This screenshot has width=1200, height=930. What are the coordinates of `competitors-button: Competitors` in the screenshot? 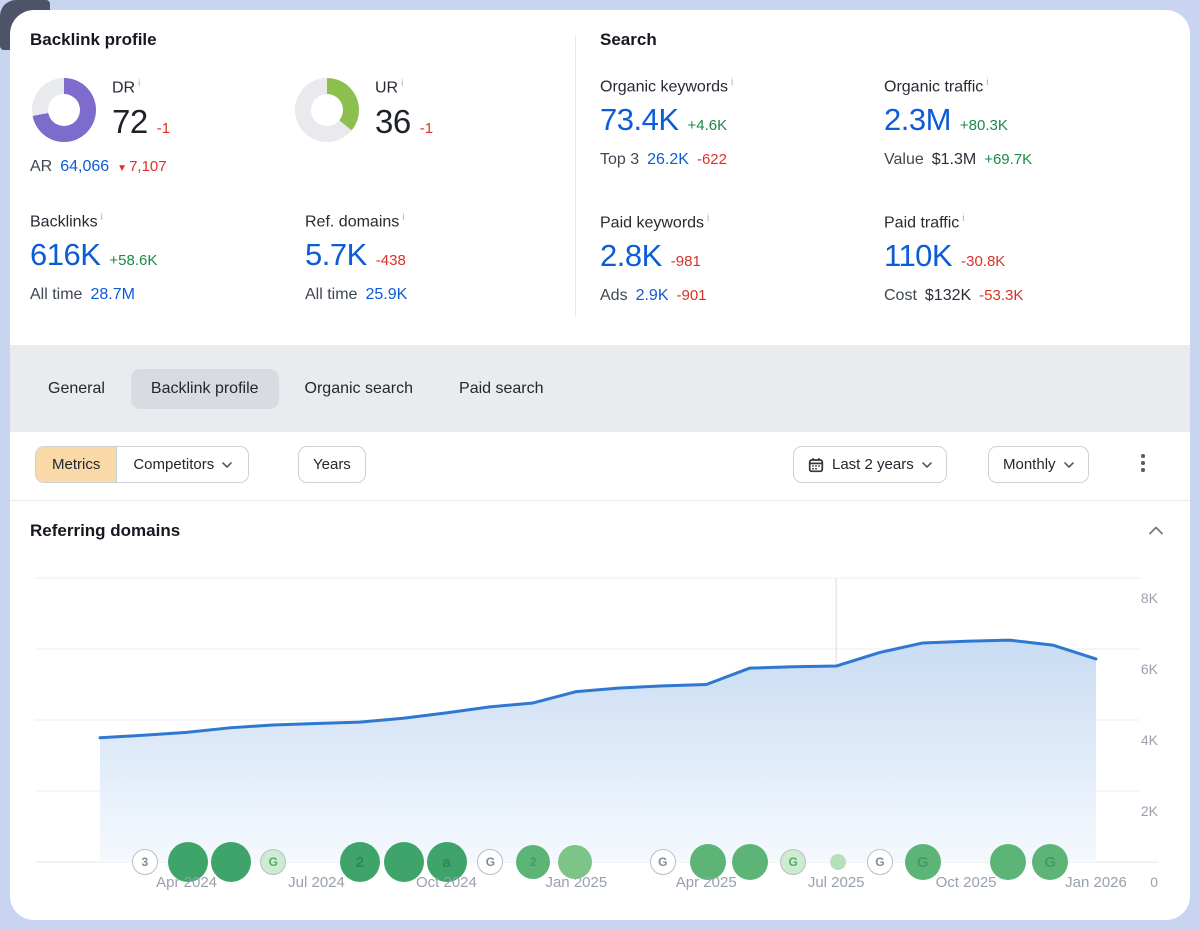 It's located at (182, 464).